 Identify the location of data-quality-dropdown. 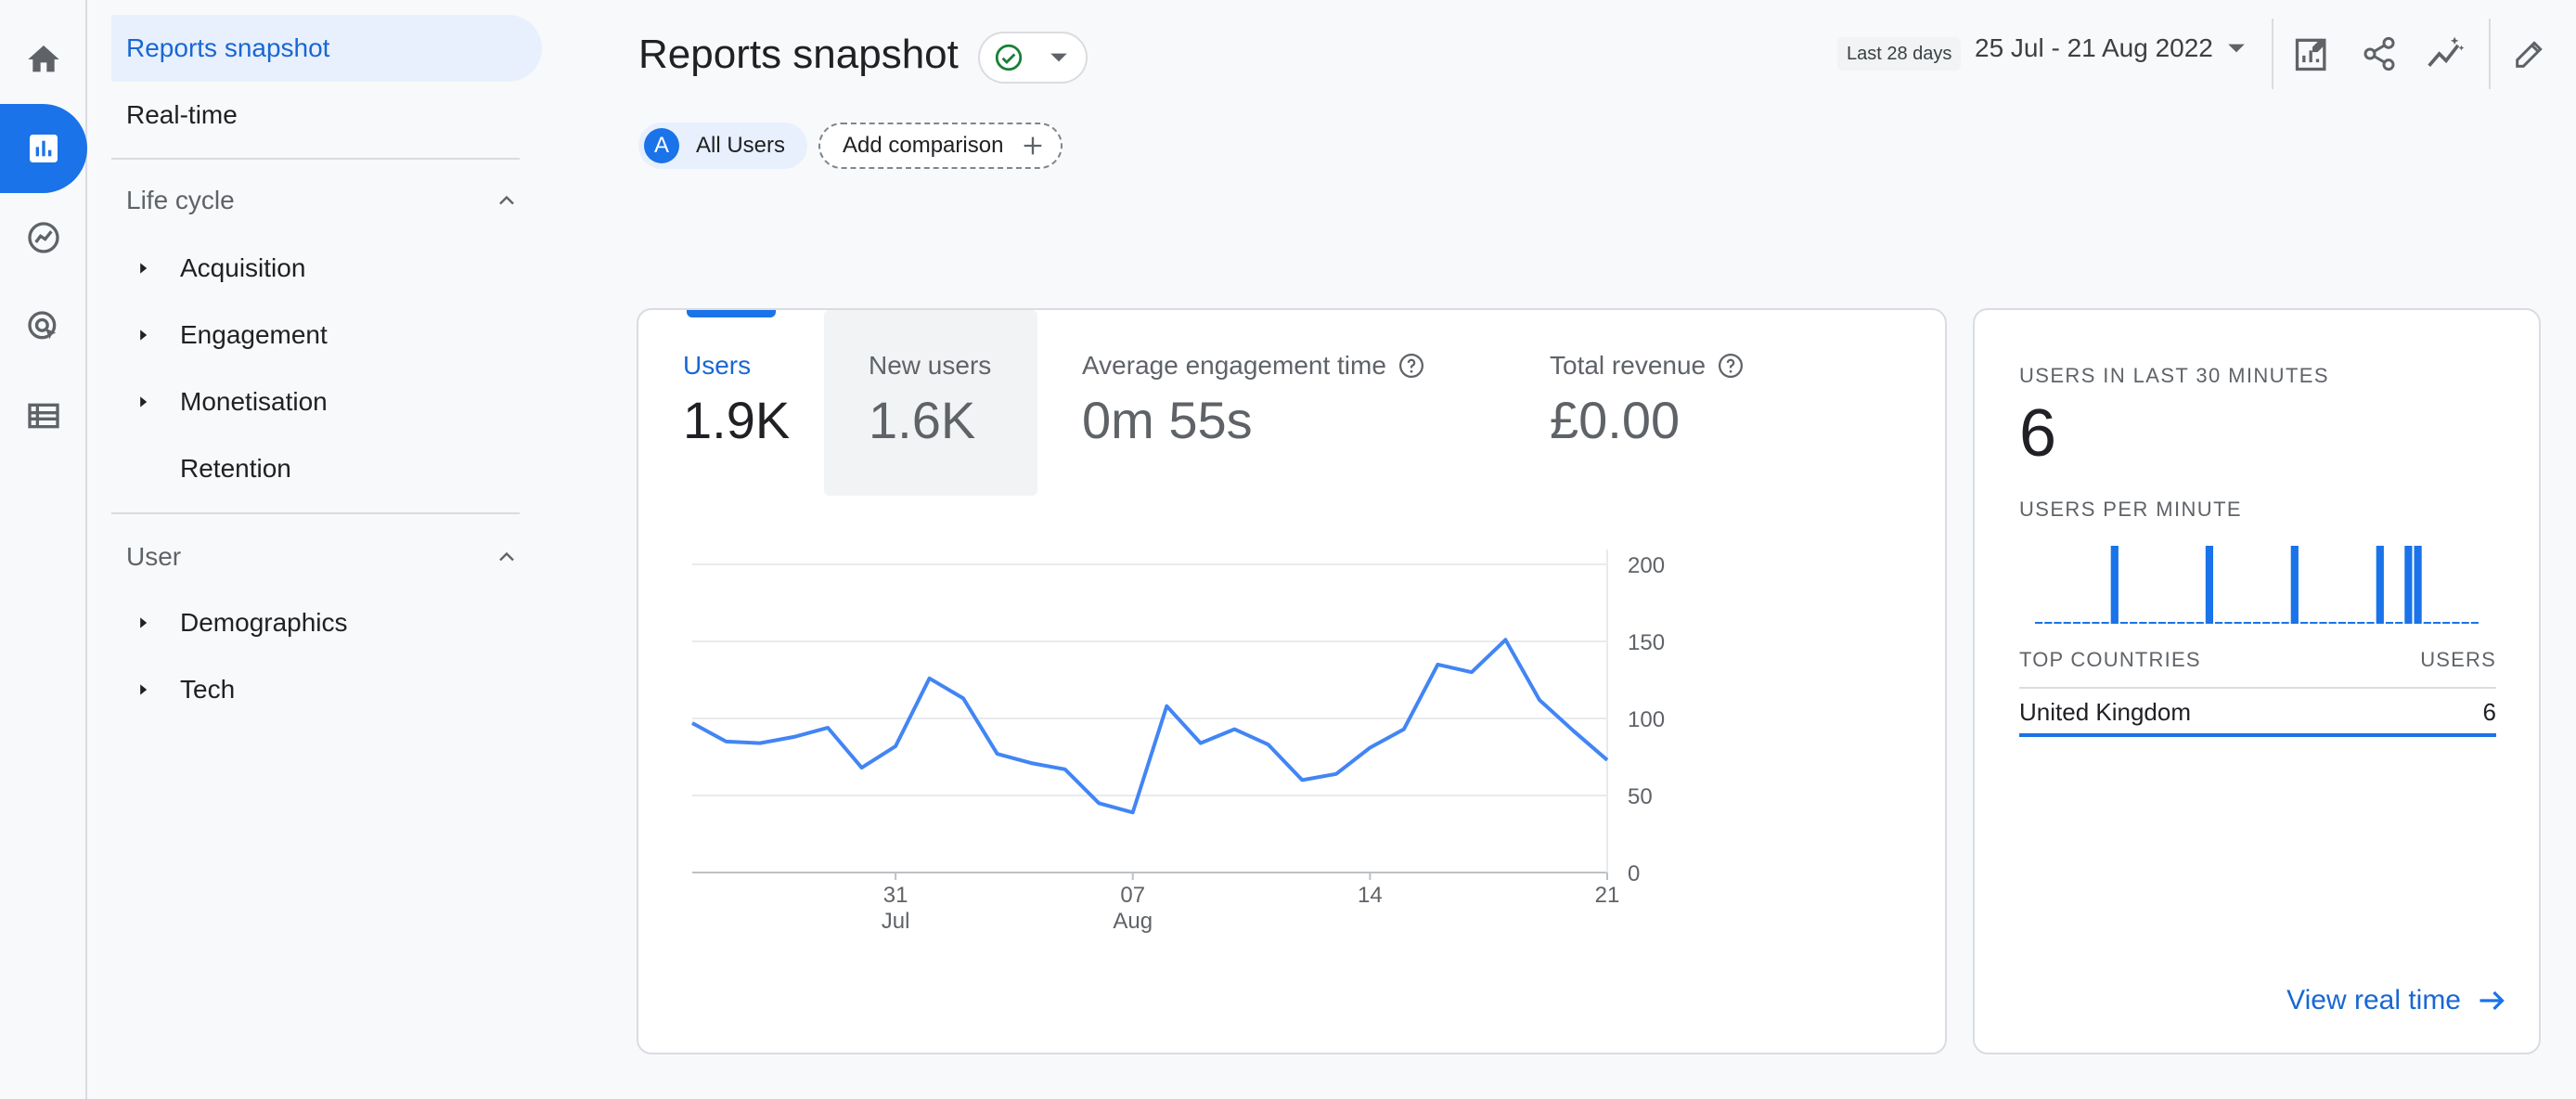
(1033, 58).